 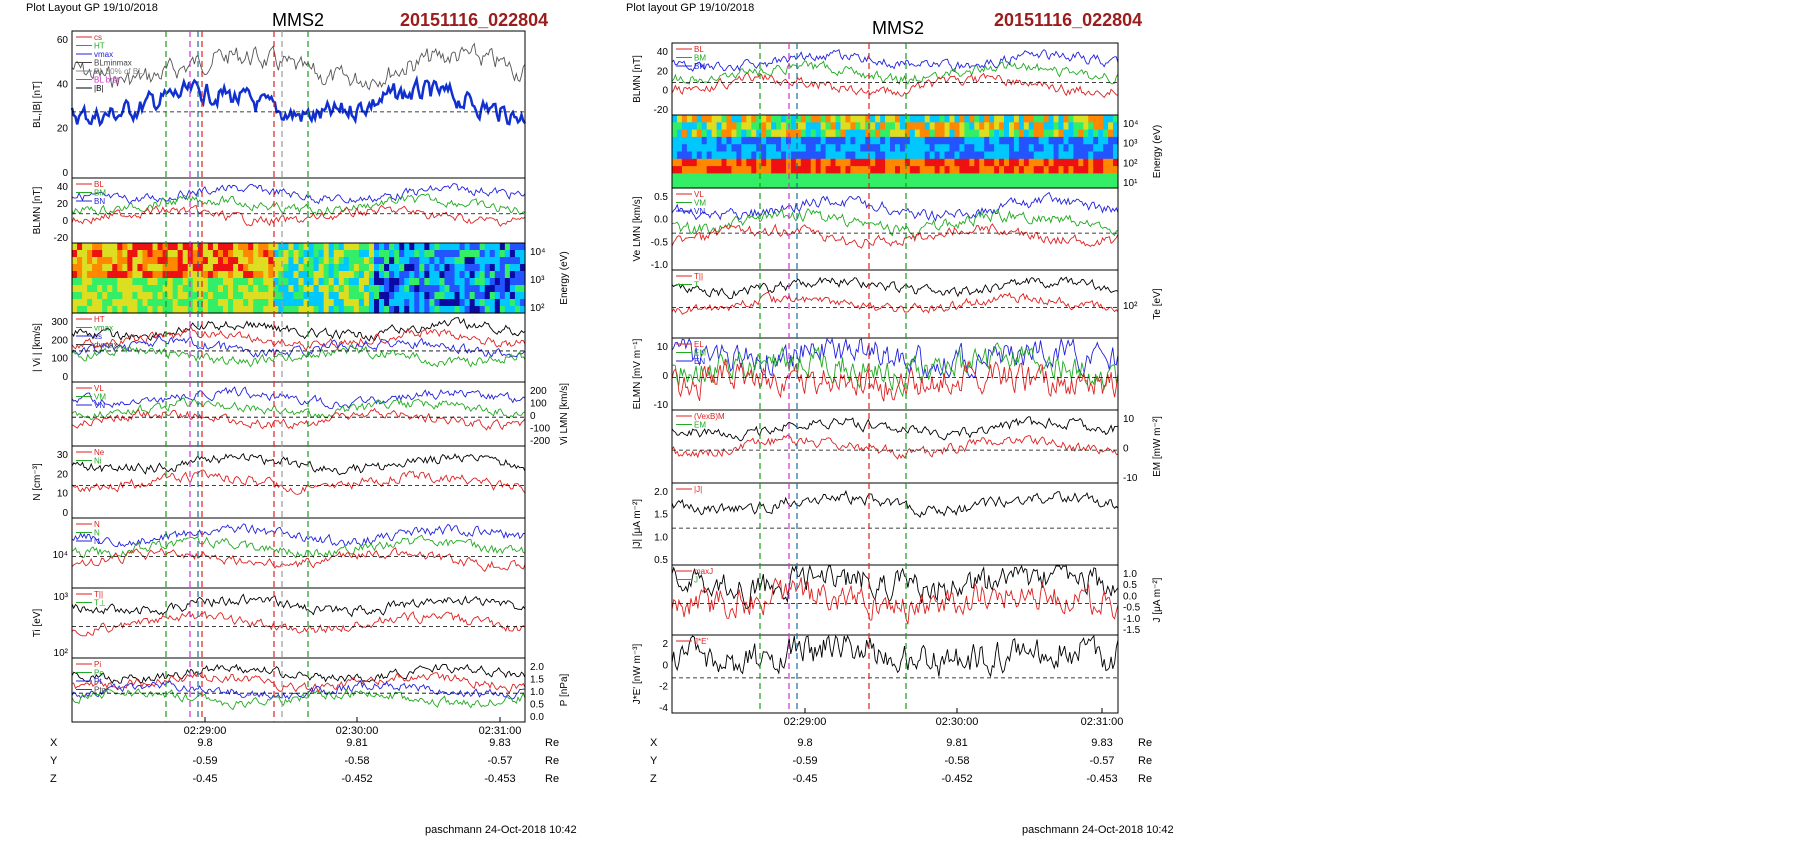 What do you see at coordinates (54, 761) in the screenshot?
I see `ephemeris-label: Y` at bounding box center [54, 761].